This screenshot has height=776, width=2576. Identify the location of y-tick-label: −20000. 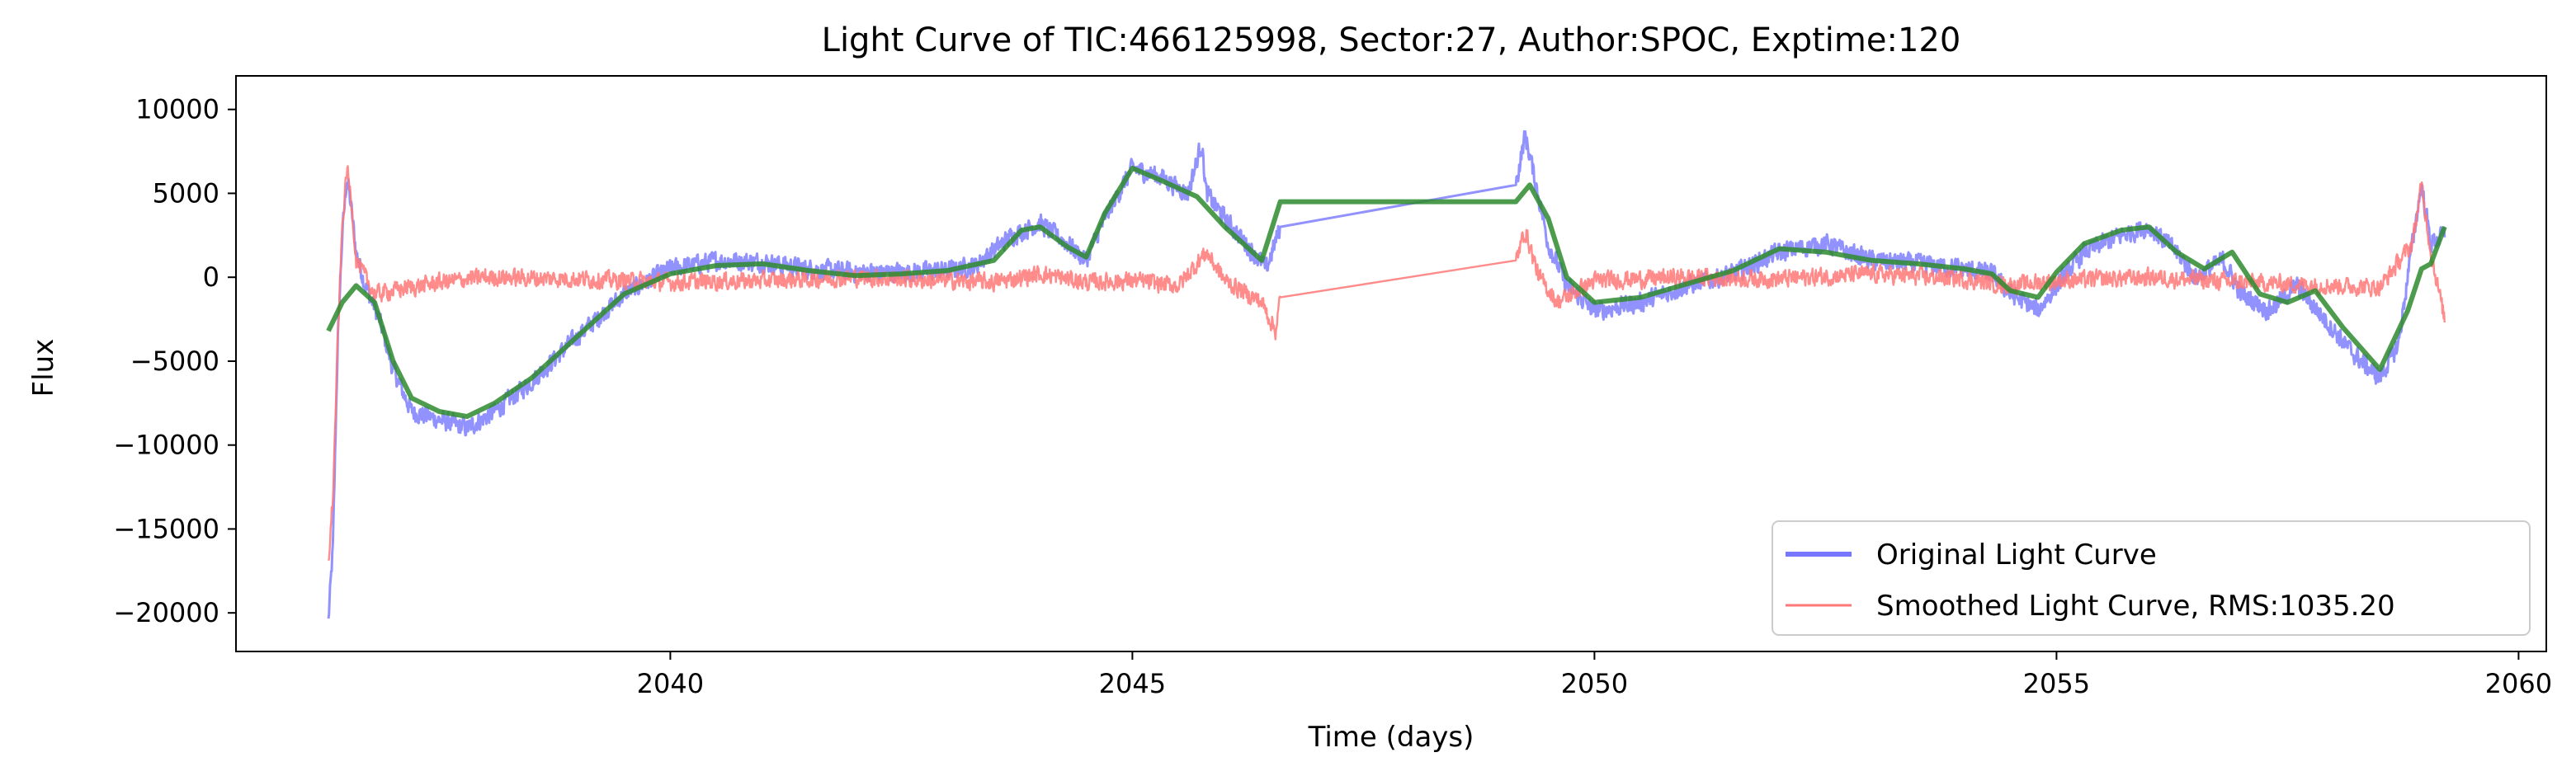
(166, 612).